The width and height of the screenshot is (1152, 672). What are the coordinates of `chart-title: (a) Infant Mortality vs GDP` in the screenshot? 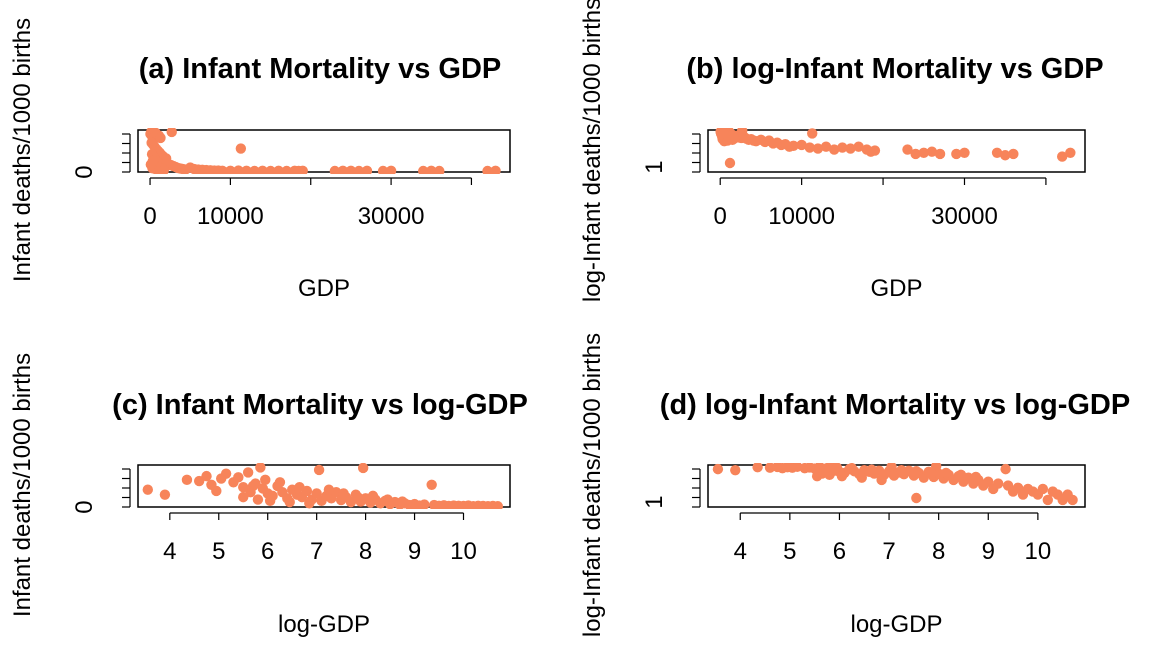 It's located at (320, 69).